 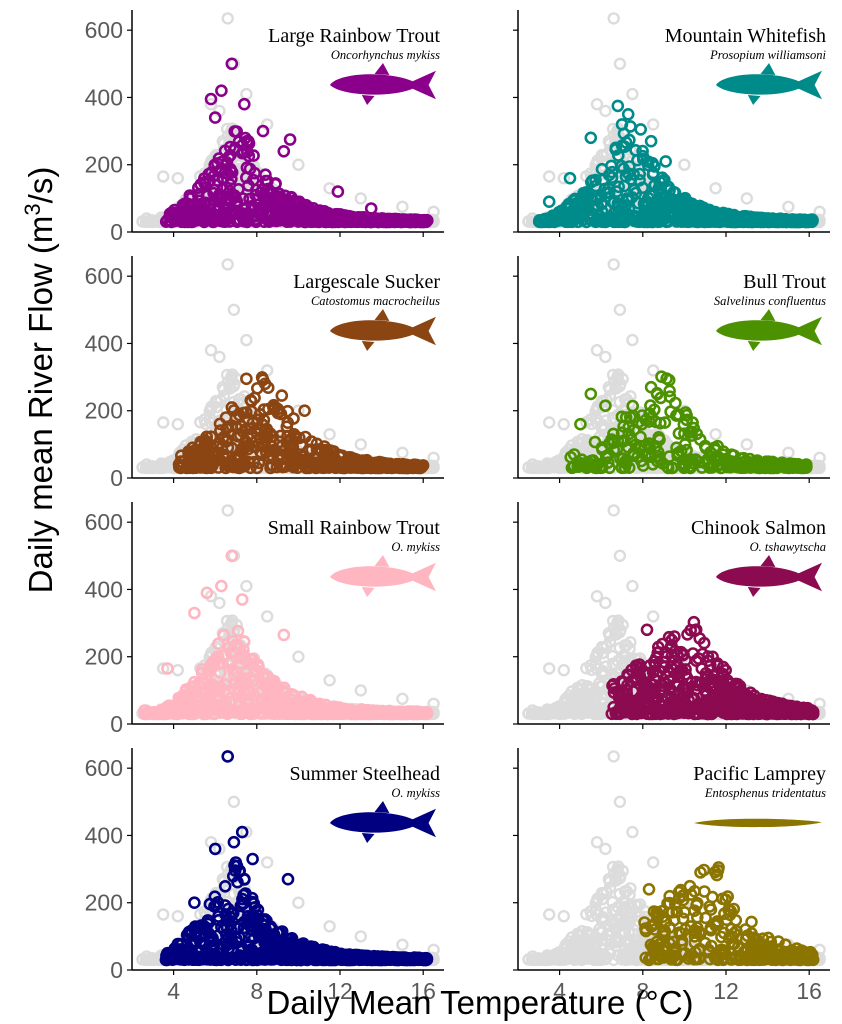 What do you see at coordinates (745, 36) in the screenshot?
I see `species-title: Mountain Whitefish` at bounding box center [745, 36].